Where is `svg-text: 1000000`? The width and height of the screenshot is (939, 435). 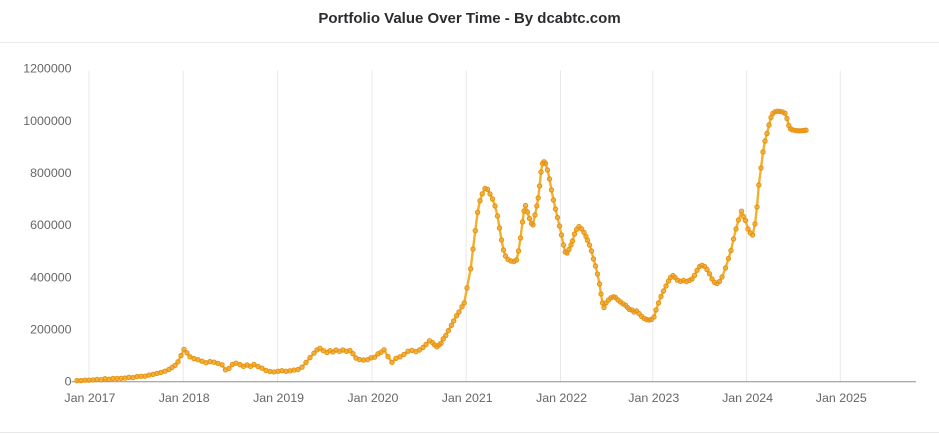
svg-text: 1000000 is located at coordinates (47, 121).